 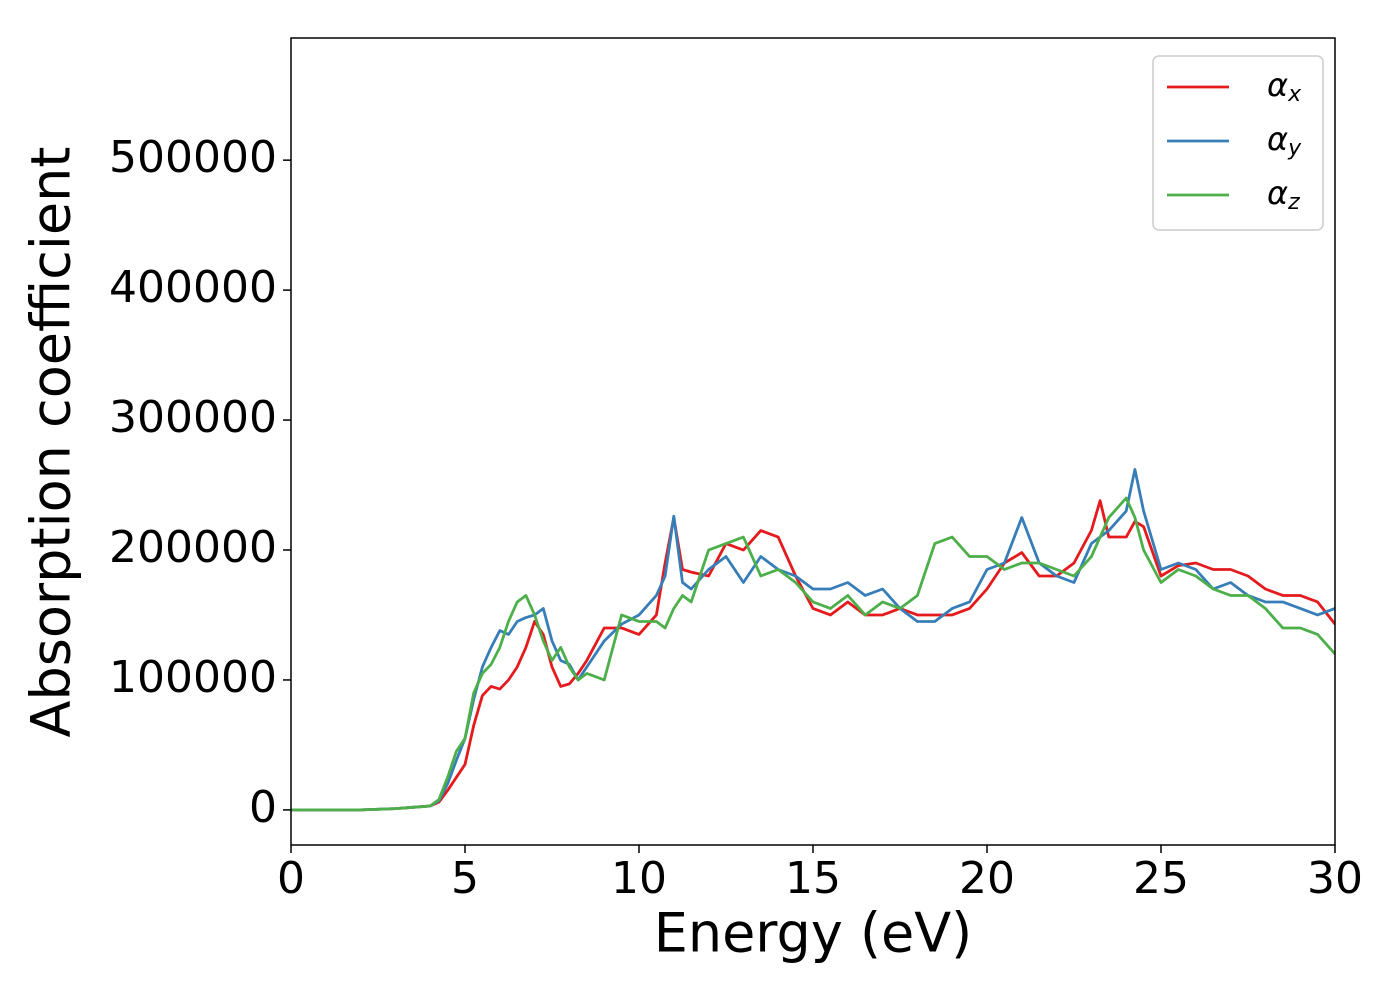 What do you see at coordinates (263, 807) in the screenshot?
I see `y-tick-label: 0` at bounding box center [263, 807].